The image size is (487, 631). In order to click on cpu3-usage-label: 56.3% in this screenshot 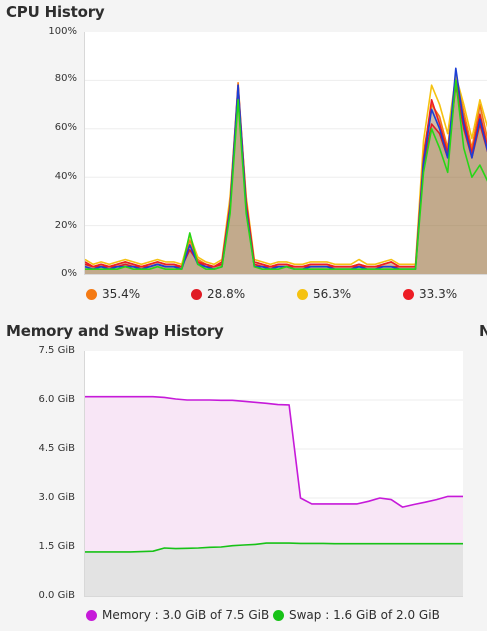, I will do `click(332, 294)`.